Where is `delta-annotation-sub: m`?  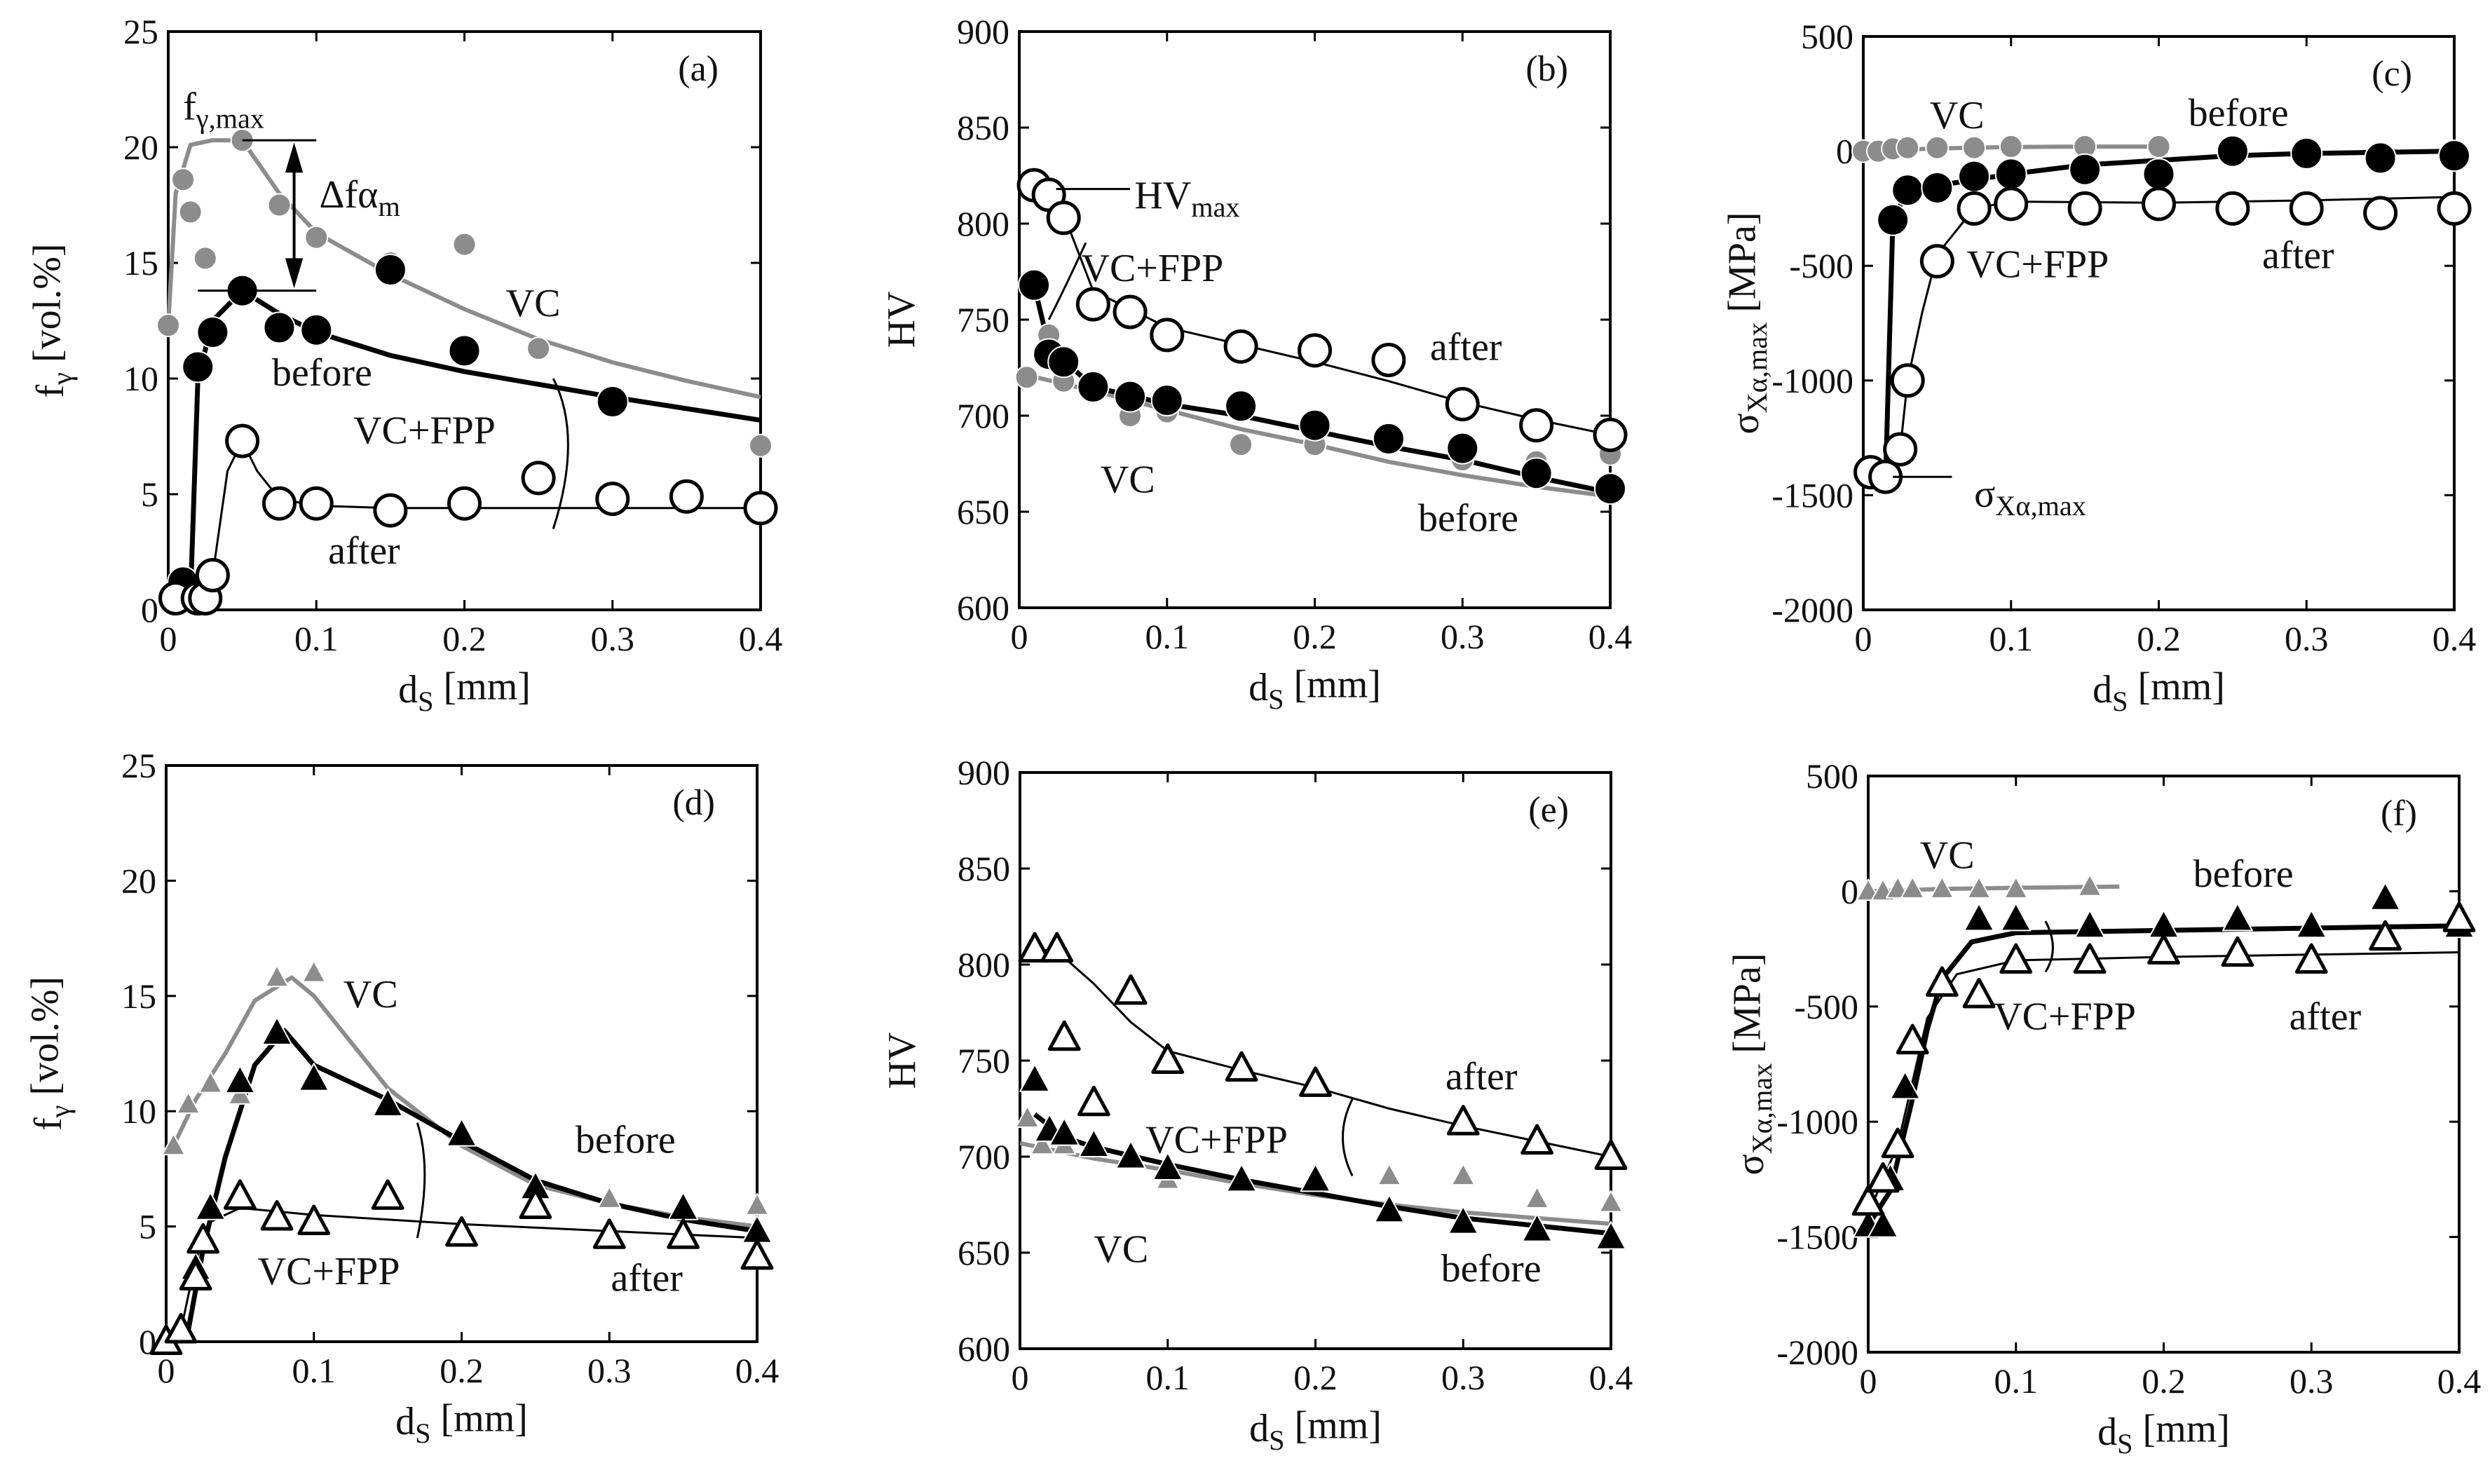
delta-annotation-sub: m is located at coordinates (389, 206).